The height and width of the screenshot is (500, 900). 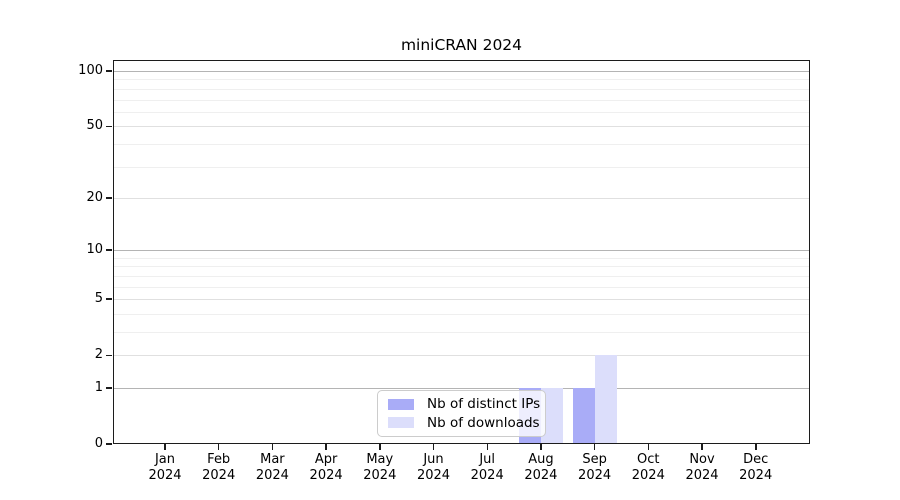 What do you see at coordinates (702, 467) in the screenshot?
I see `x-tick-label-nov: Nov 2024` at bounding box center [702, 467].